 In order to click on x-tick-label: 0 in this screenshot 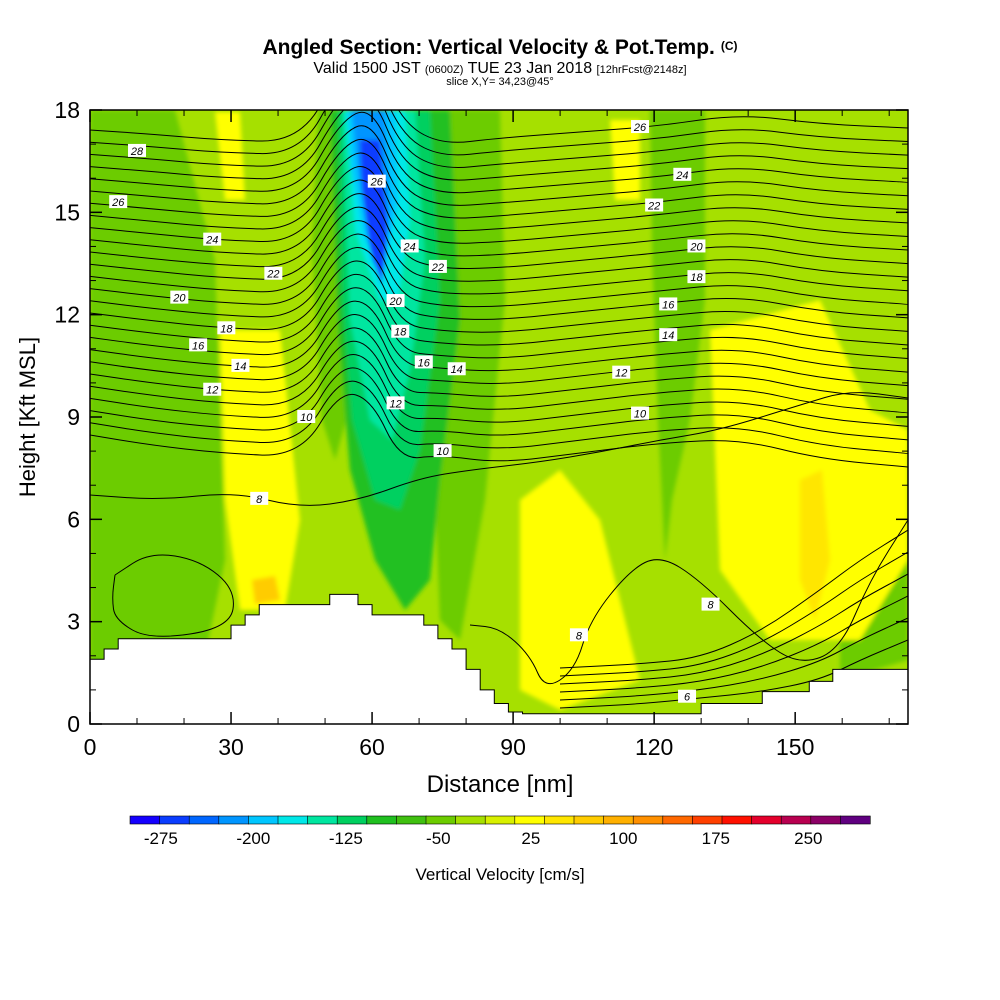, I will do `click(90, 747)`.